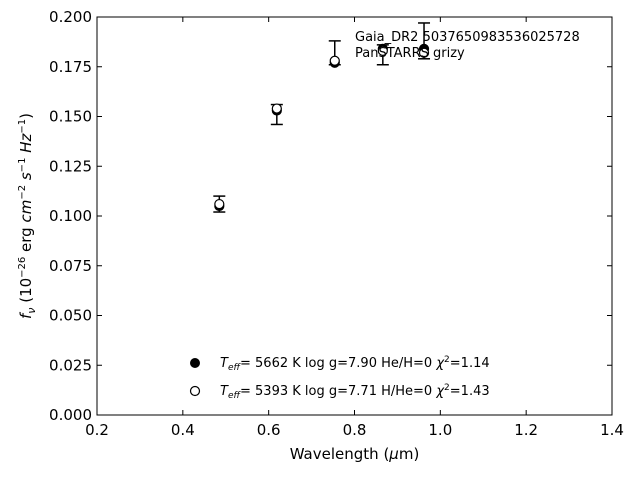 This screenshot has width=640, height=480. Describe the element at coordinates (70, 216) in the screenshot. I see `y-tick-label: 0.100` at that location.